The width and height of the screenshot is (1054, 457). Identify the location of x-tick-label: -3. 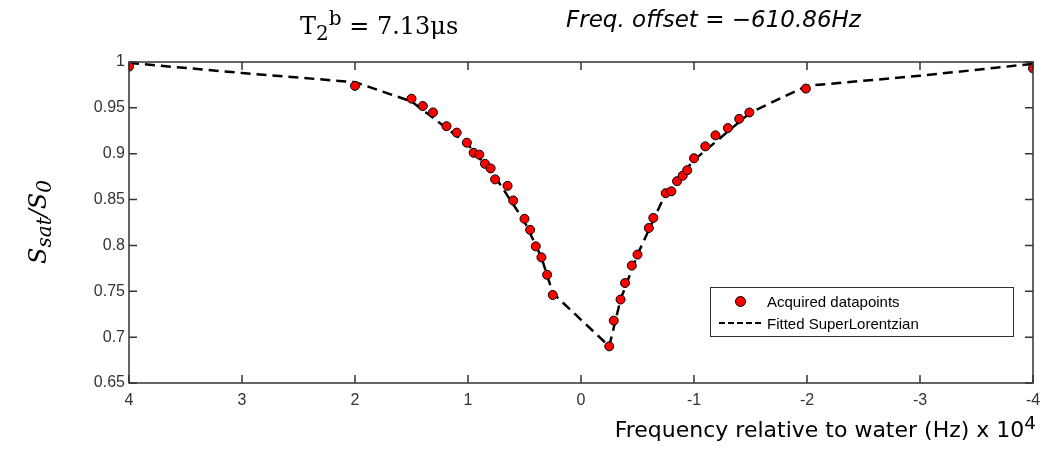
(920, 400).